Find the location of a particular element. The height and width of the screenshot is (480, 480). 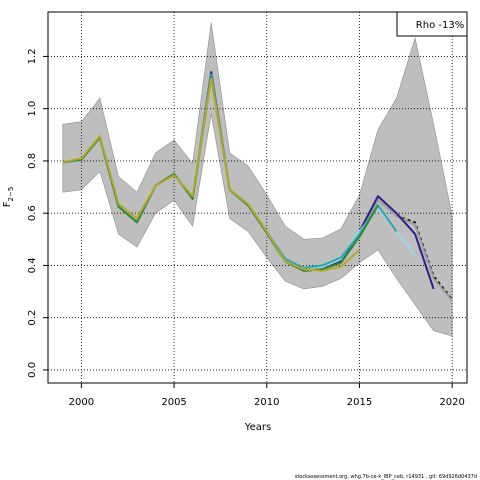

x-axis-title: Years is located at coordinates (257, 427).